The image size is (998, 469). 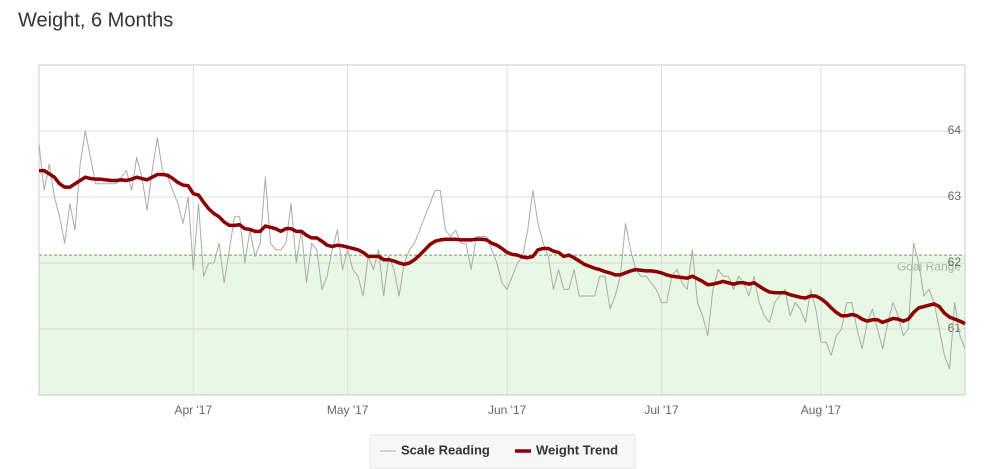 I want to click on legend-box, so click(x=502, y=451).